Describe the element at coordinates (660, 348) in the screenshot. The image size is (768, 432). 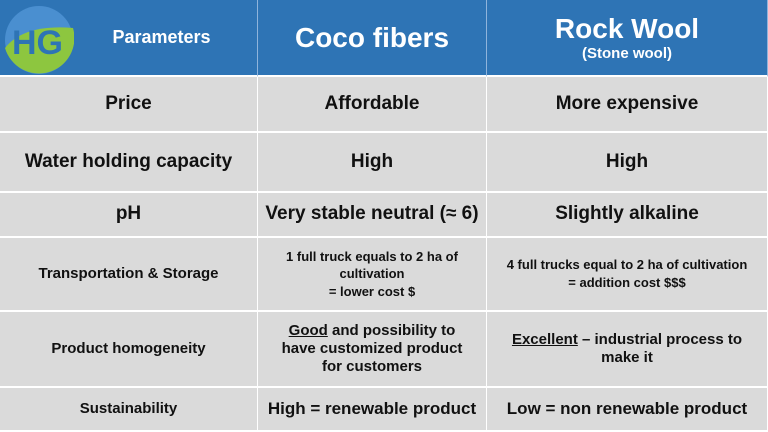
I see `rock-rest: – industrial process to make it` at that location.